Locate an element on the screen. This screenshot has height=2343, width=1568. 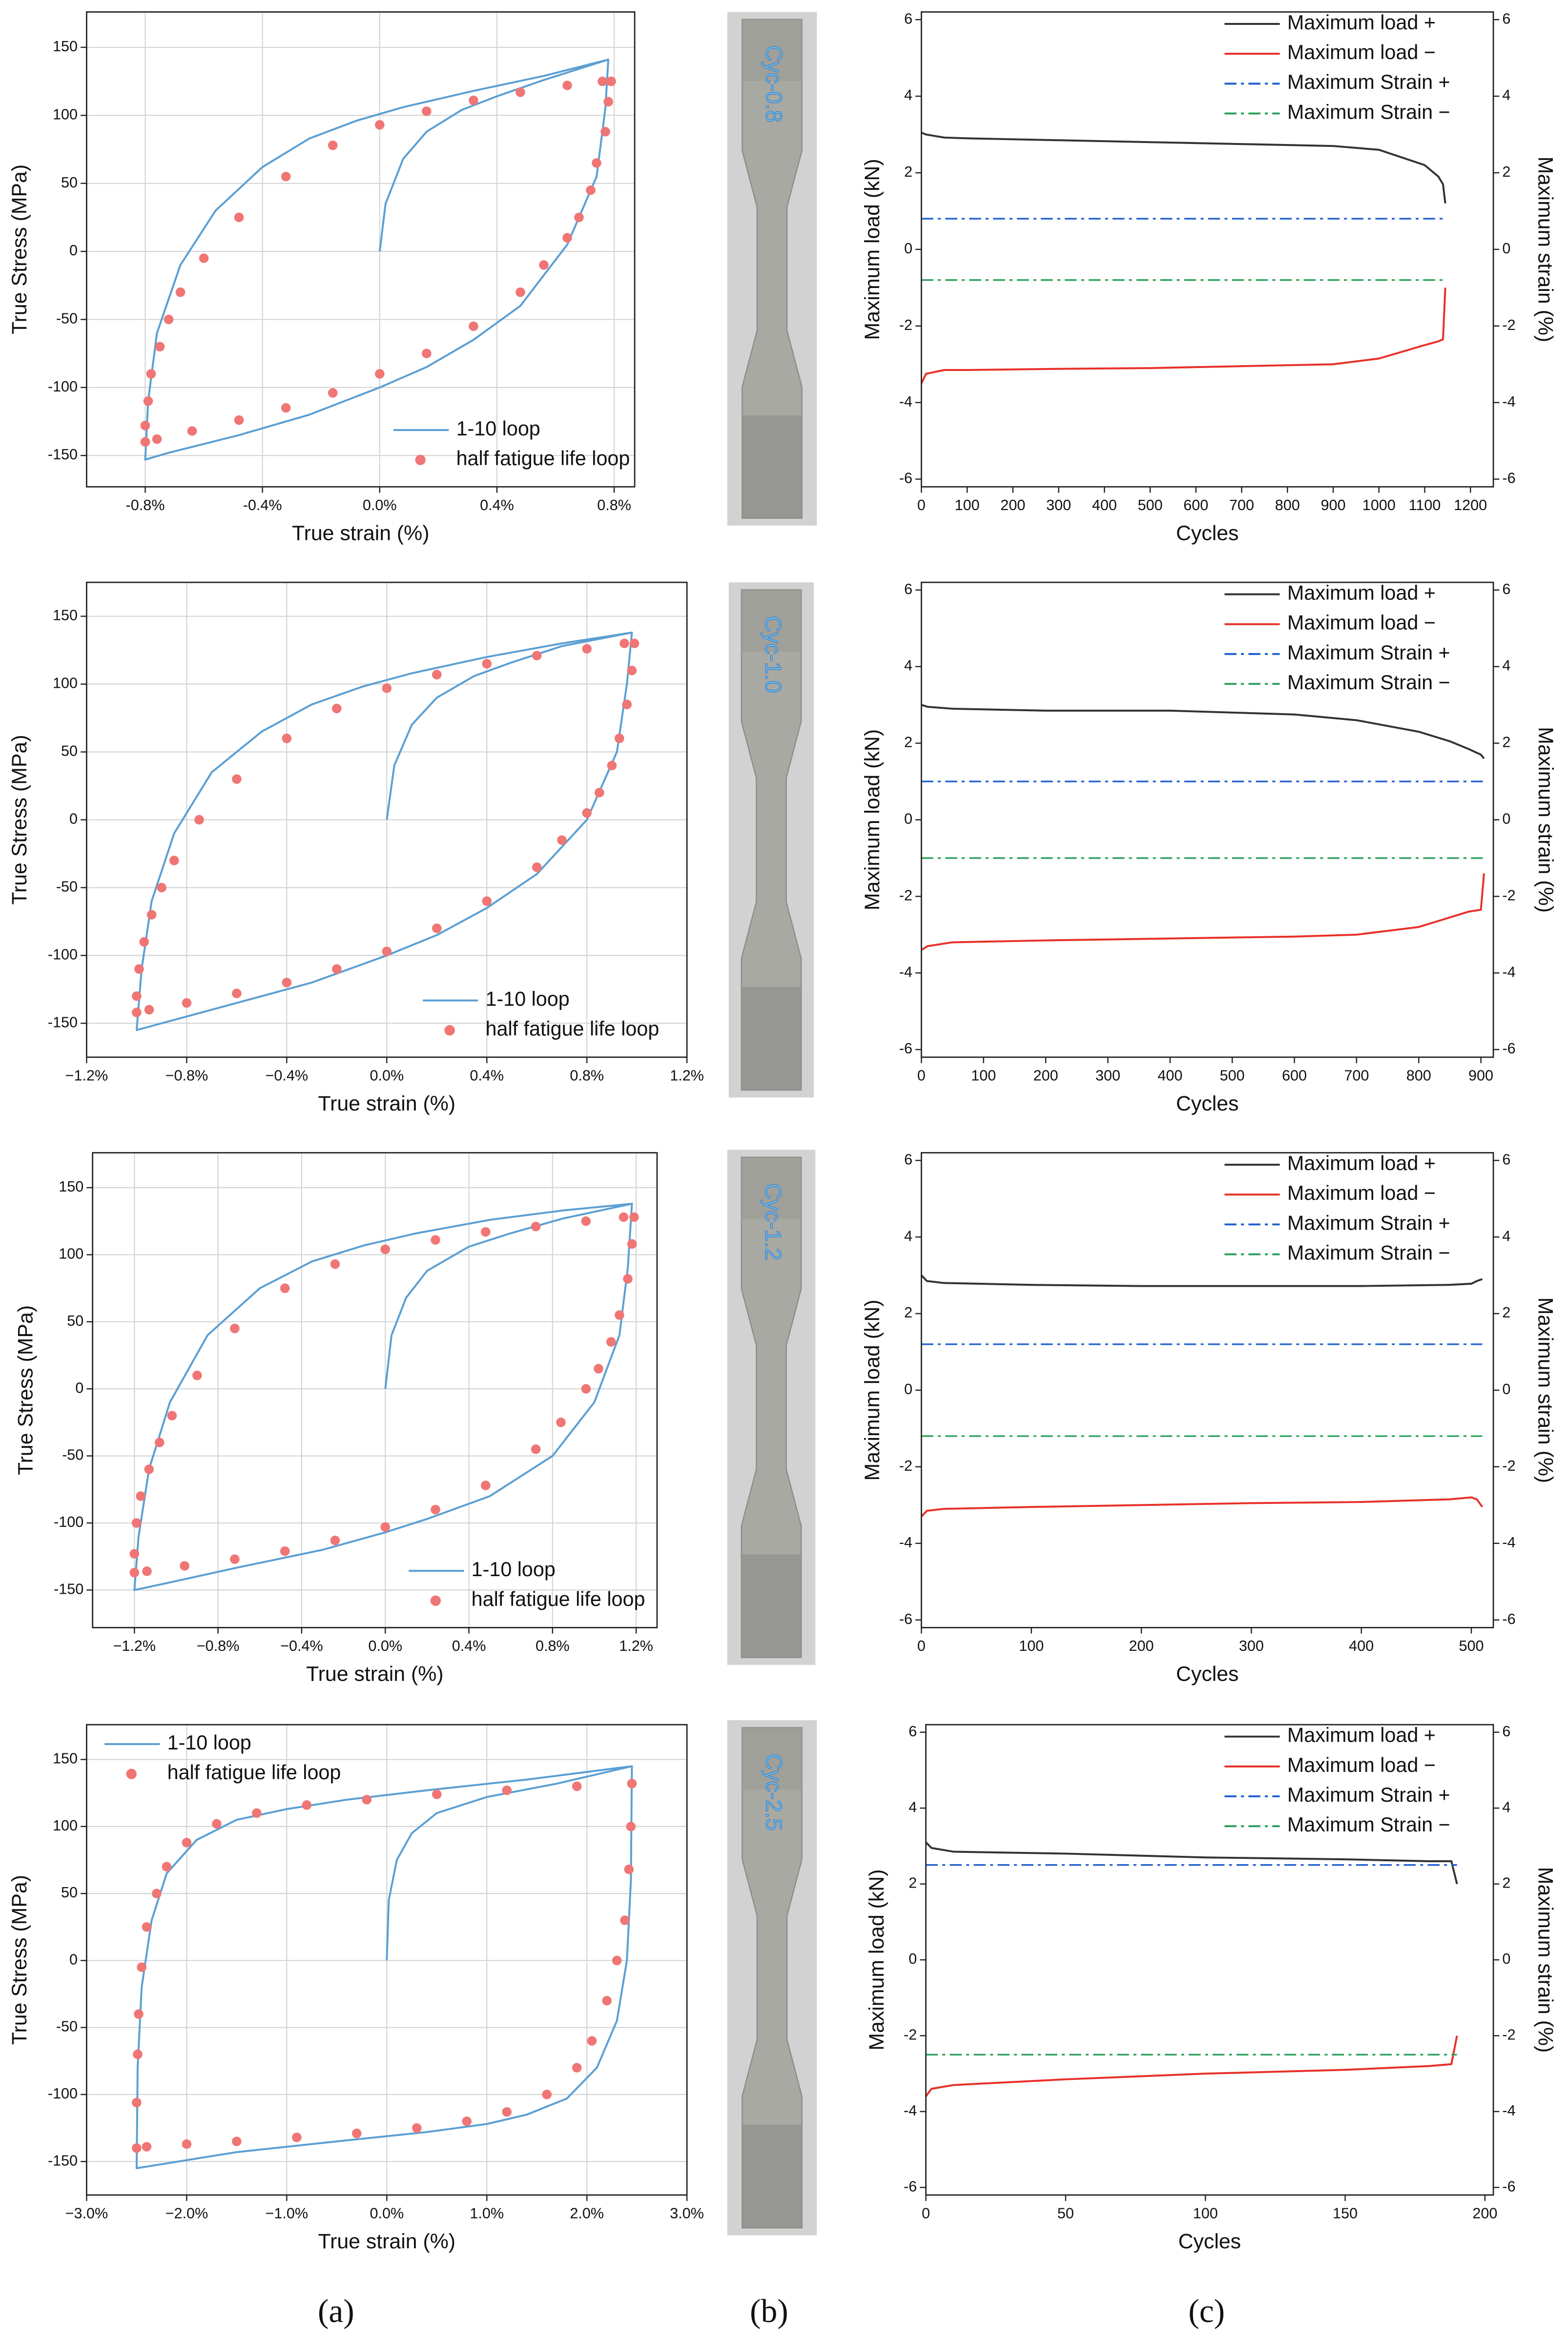
legend-marker is located at coordinates (131, 1773).